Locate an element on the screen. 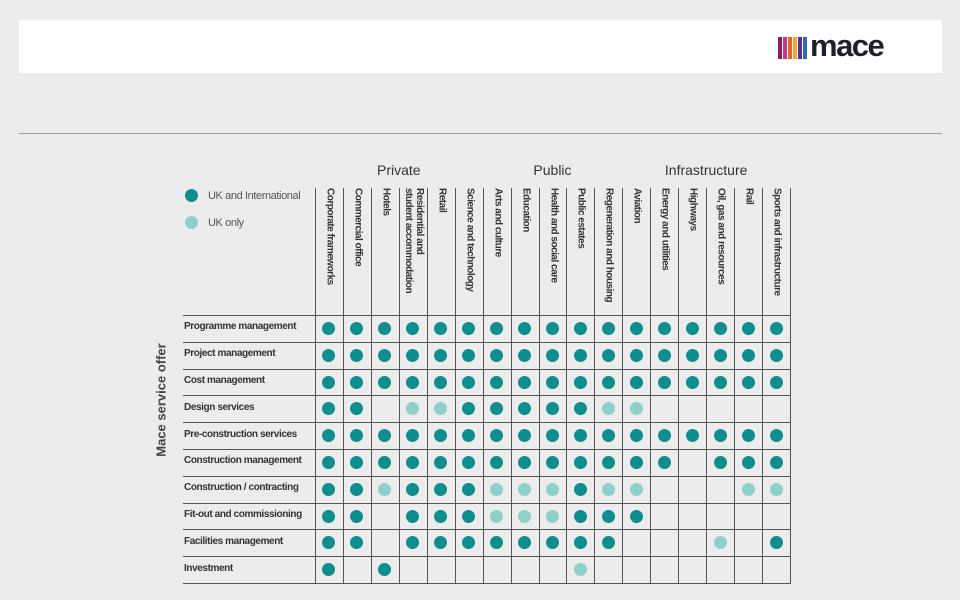 The width and height of the screenshot is (960, 600). legend-uk-international: UK and International is located at coordinates (243, 195).